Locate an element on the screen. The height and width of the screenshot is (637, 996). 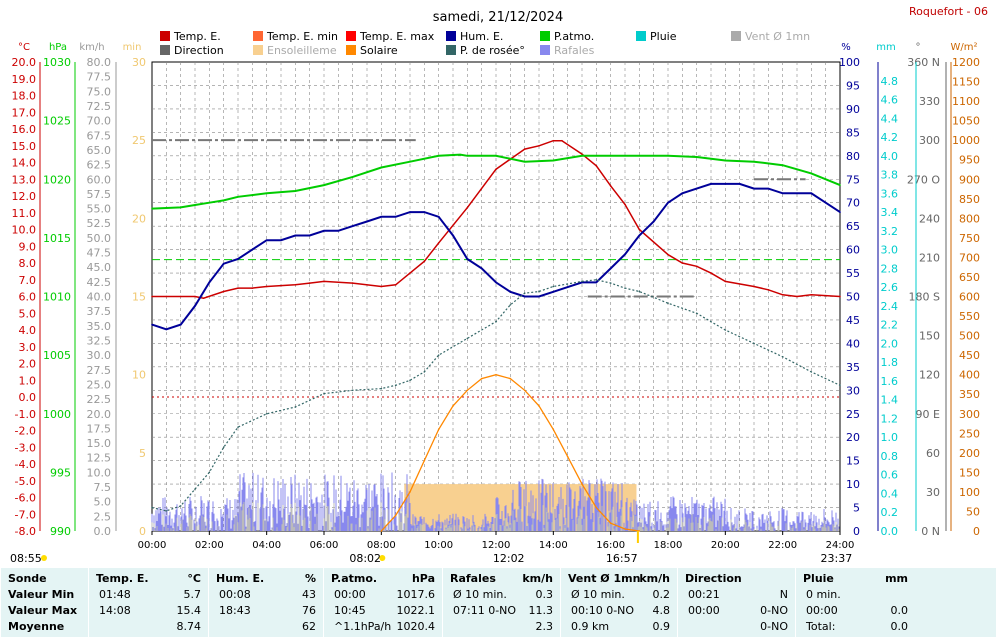
axis-rain-tick: 3.6 is located at coordinates (890, 193).